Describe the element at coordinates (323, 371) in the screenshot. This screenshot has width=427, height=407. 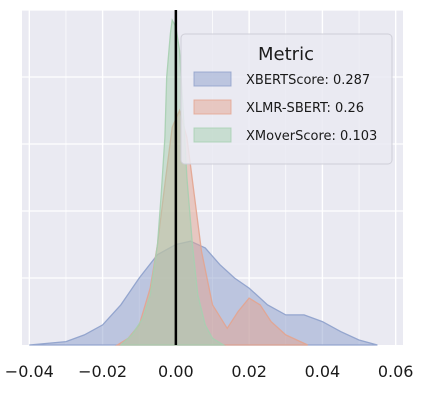
I see `x-tick-label: 0.04` at that location.